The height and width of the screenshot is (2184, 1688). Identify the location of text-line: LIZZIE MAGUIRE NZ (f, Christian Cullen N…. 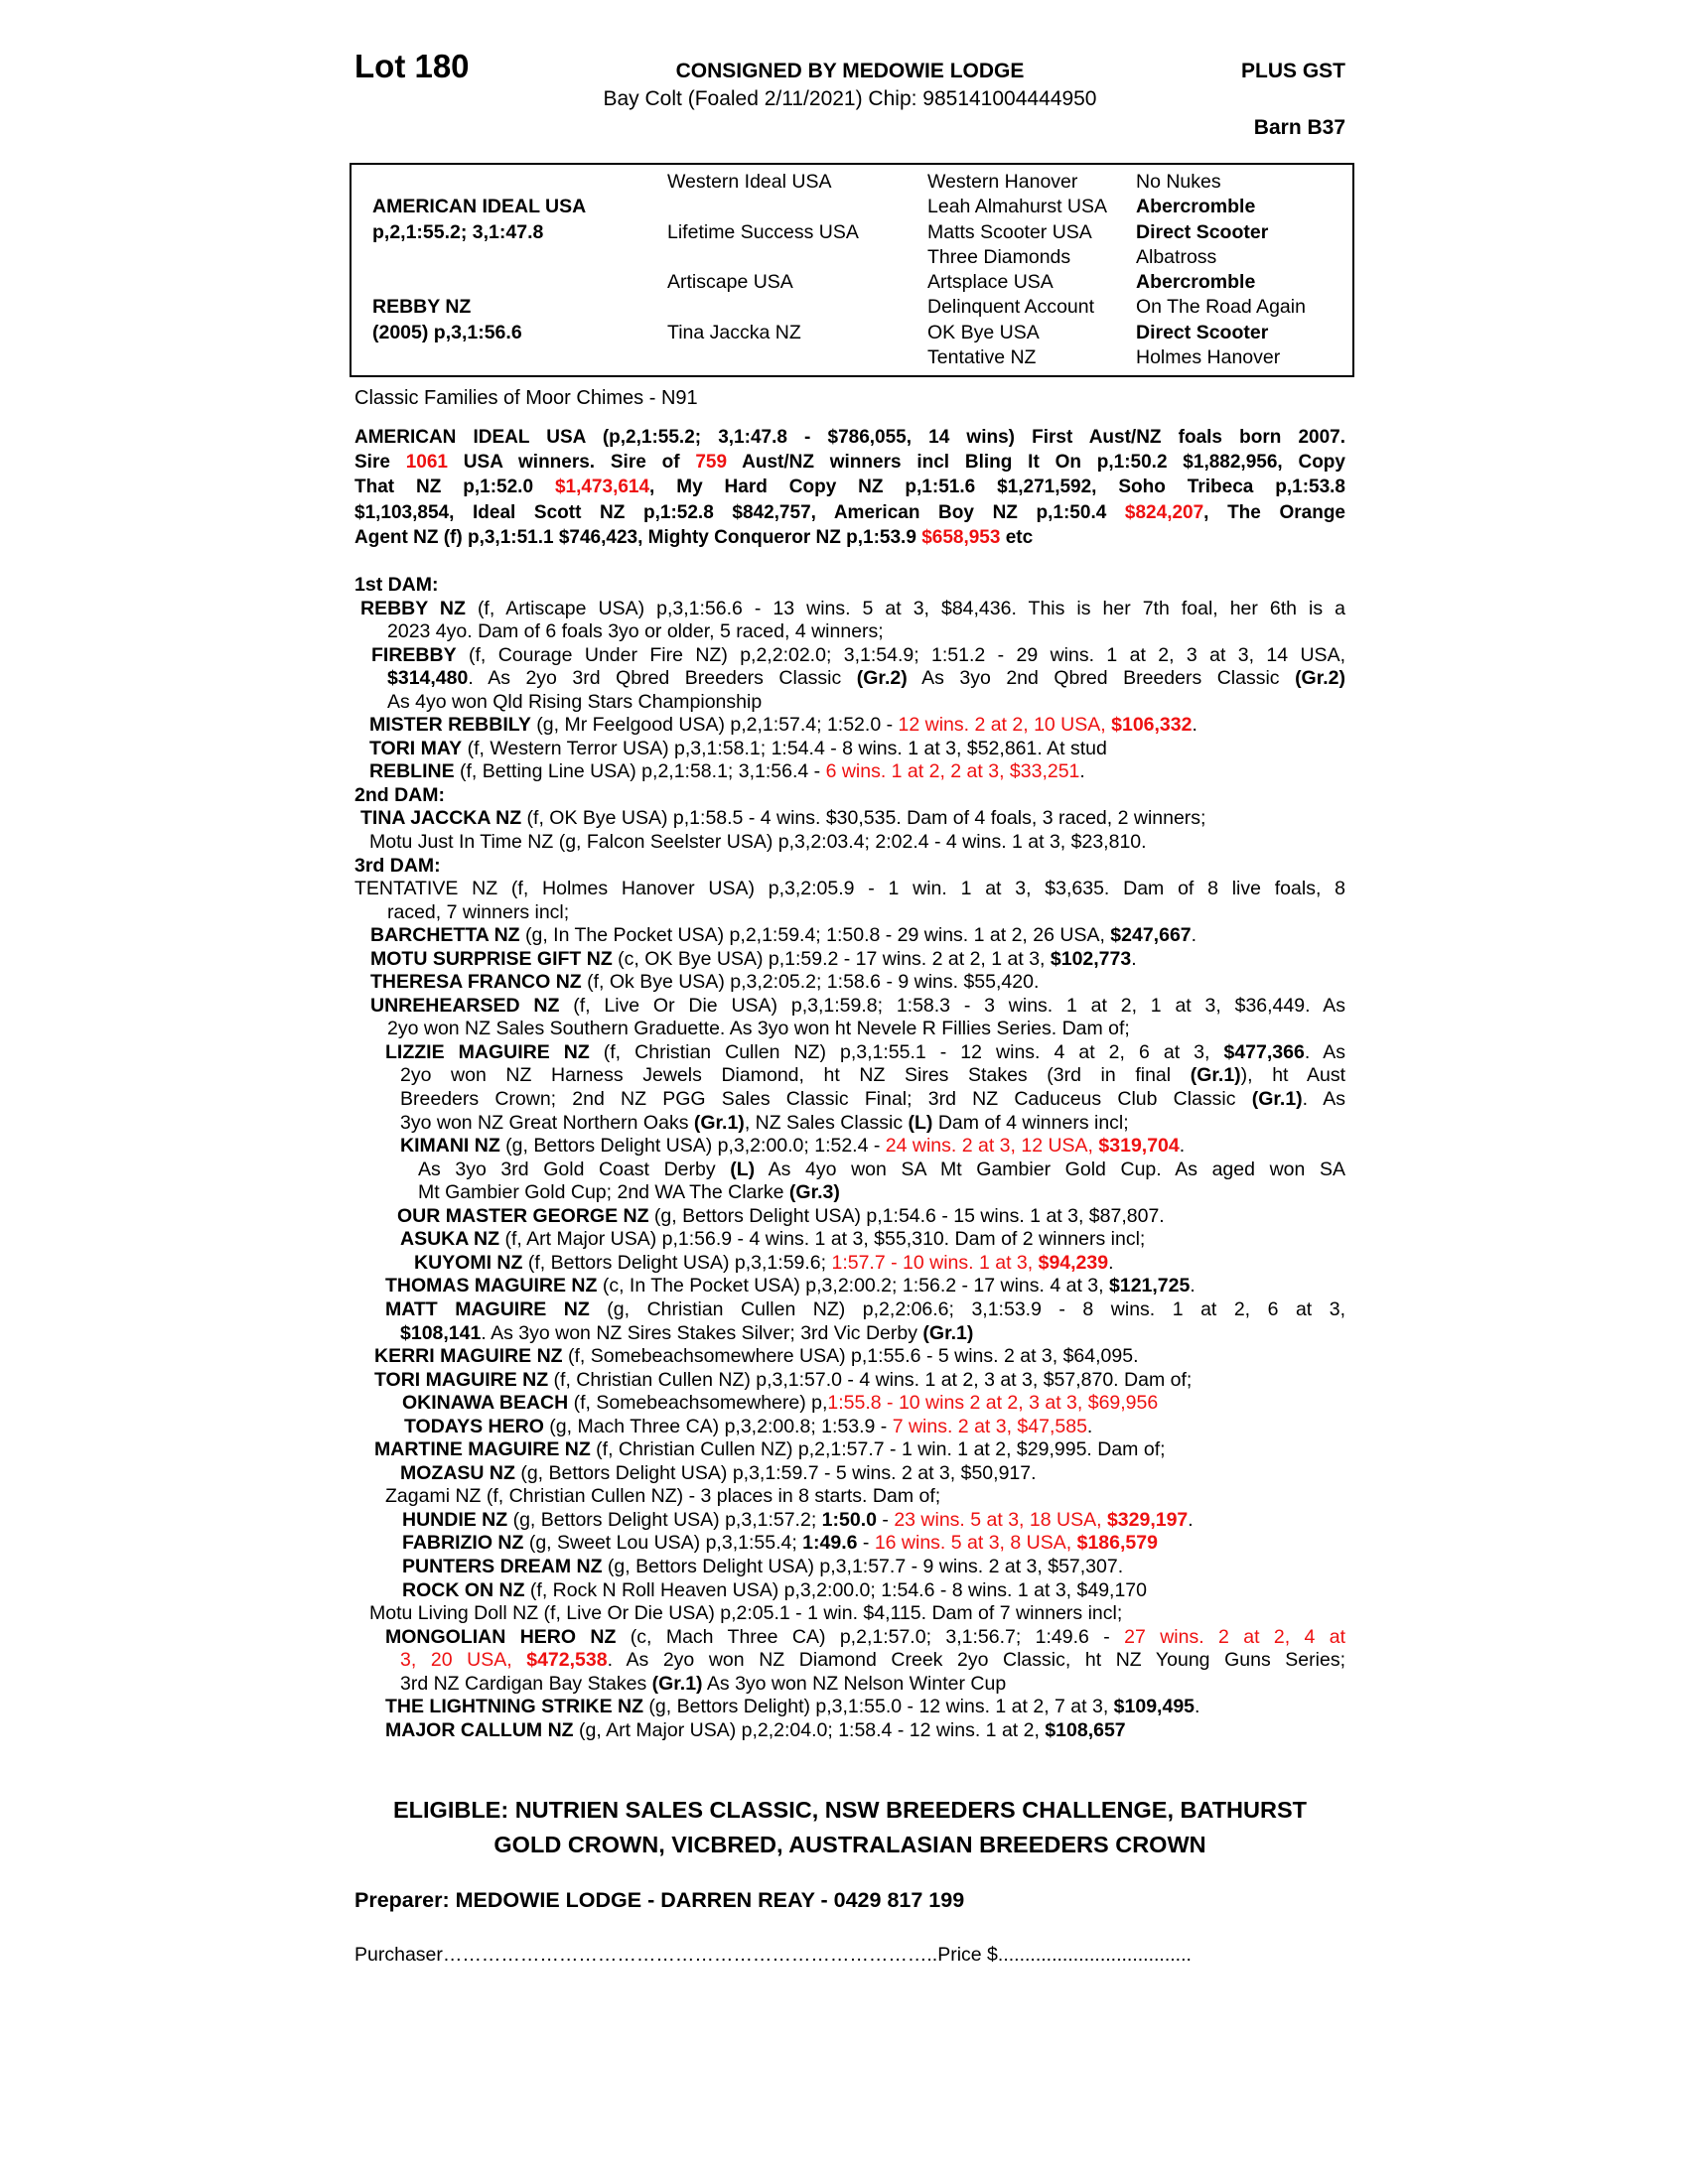
(865, 1051).